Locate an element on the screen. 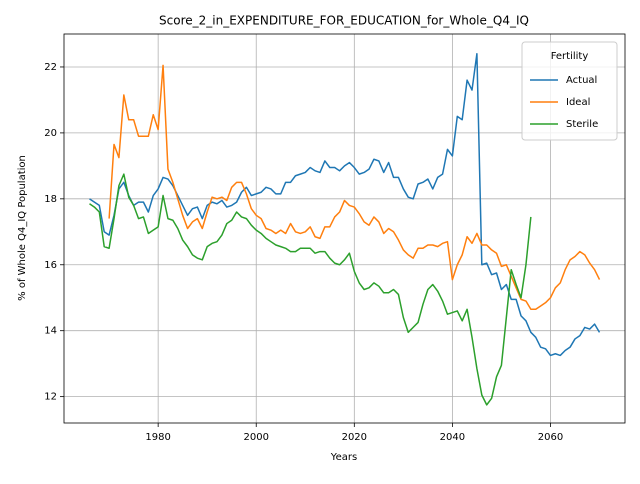 This screenshot has height=484, width=640. y-tick-label: 22 is located at coordinates (50, 67).